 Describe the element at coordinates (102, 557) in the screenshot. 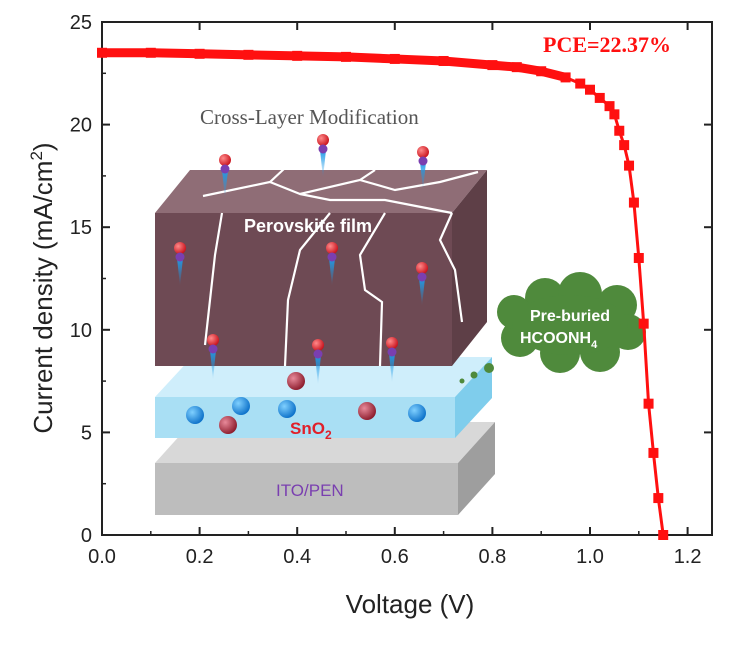

I see `x-tick-label: 0.0` at that location.